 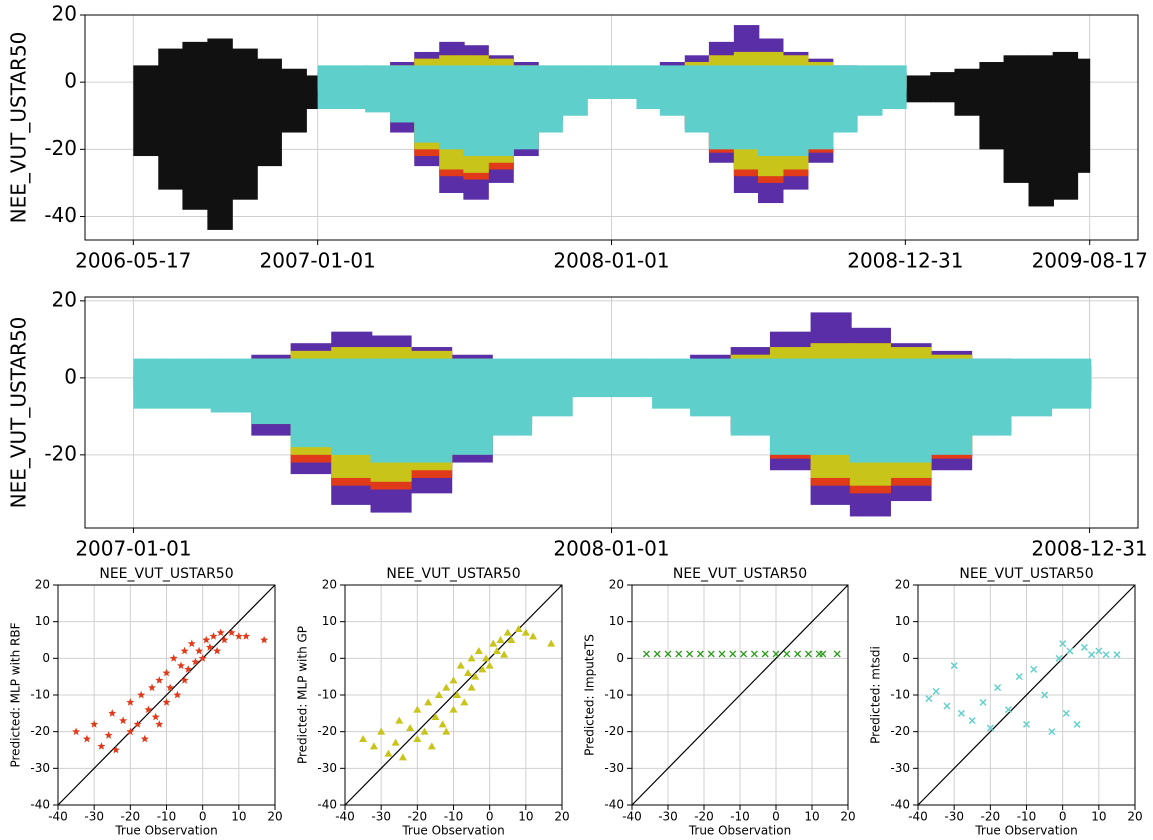 What do you see at coordinates (64, 14) in the screenshot?
I see `y-tick-label: 20` at bounding box center [64, 14].